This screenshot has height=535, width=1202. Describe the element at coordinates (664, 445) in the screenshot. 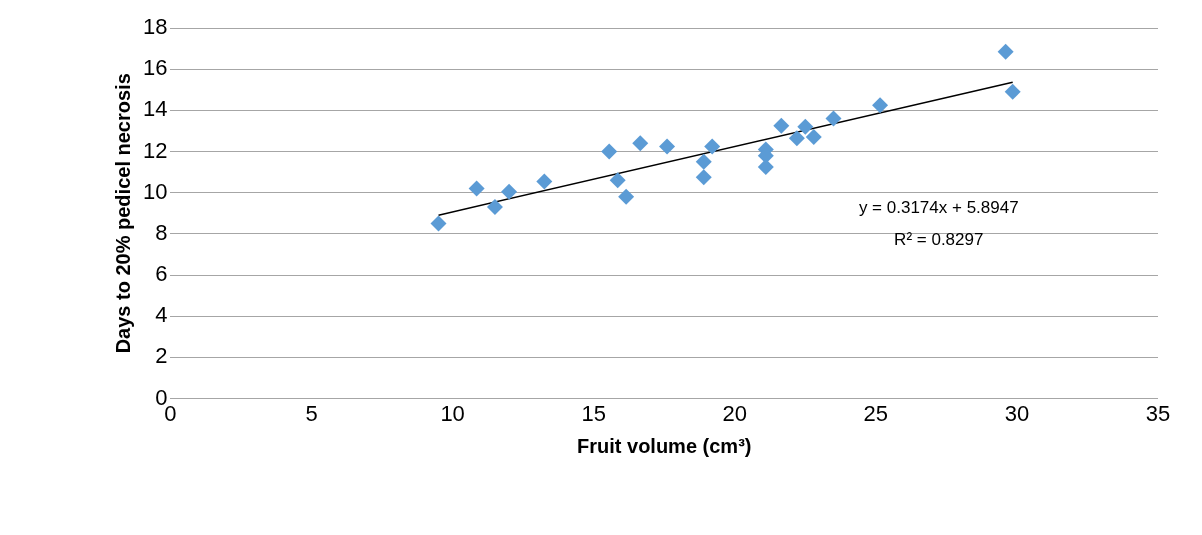

I see `x-axis-title: Fruit volume (cm³)` at that location.